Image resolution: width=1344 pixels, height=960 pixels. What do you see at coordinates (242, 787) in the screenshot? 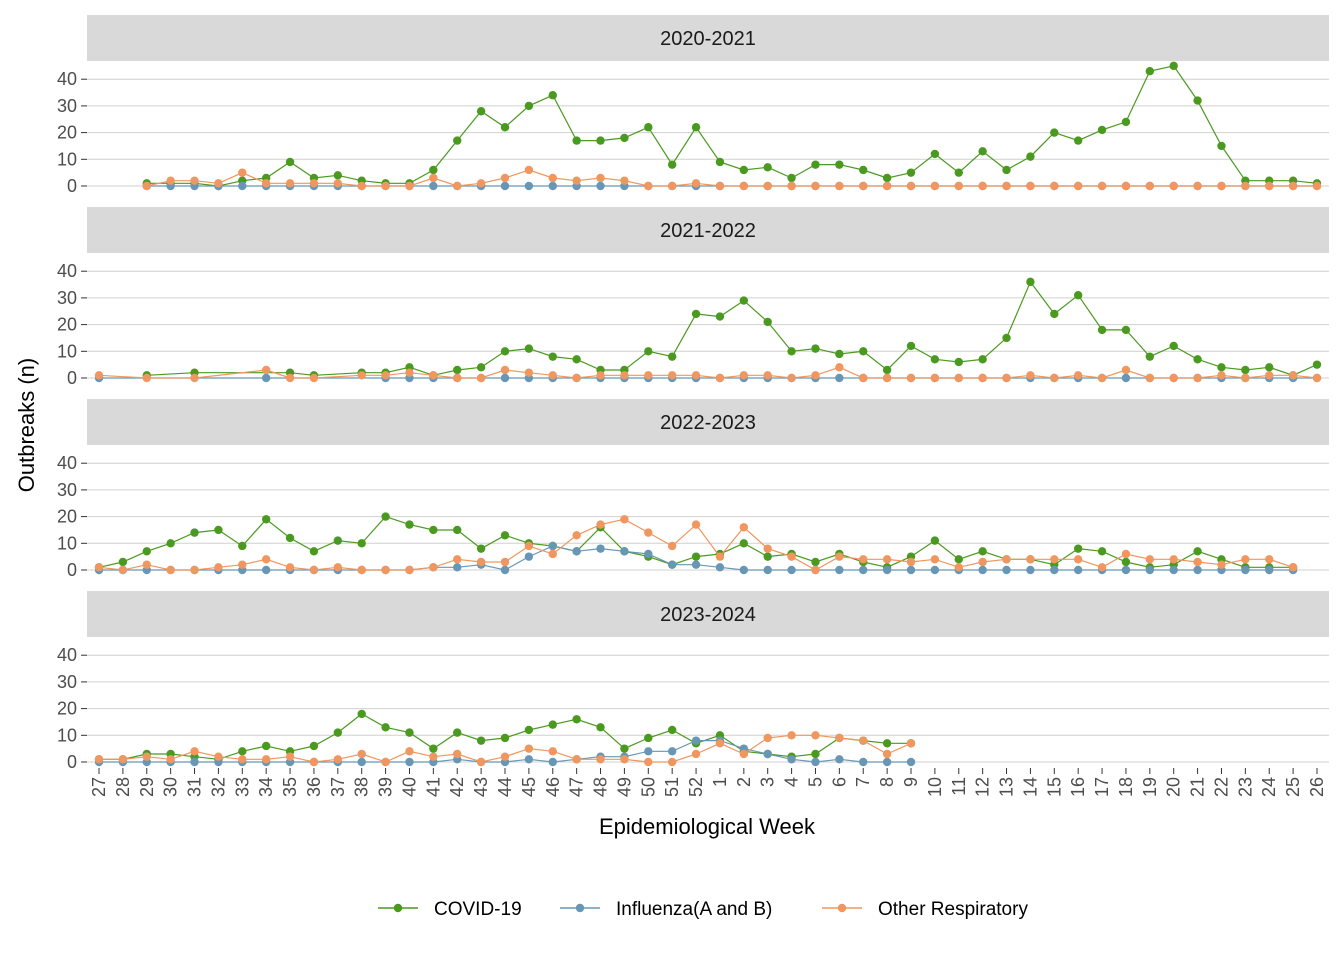
I see `x-tick-label: 33` at bounding box center [242, 787].